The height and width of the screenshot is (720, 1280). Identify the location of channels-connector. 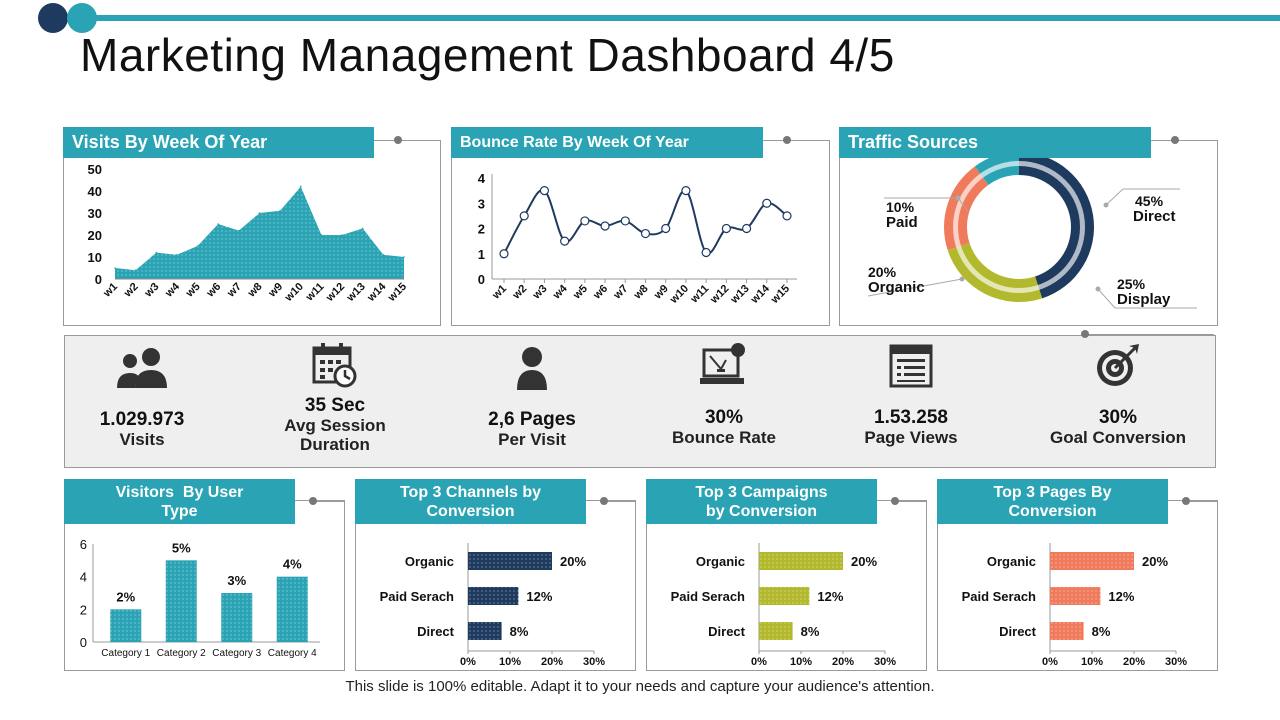
(619, 501).